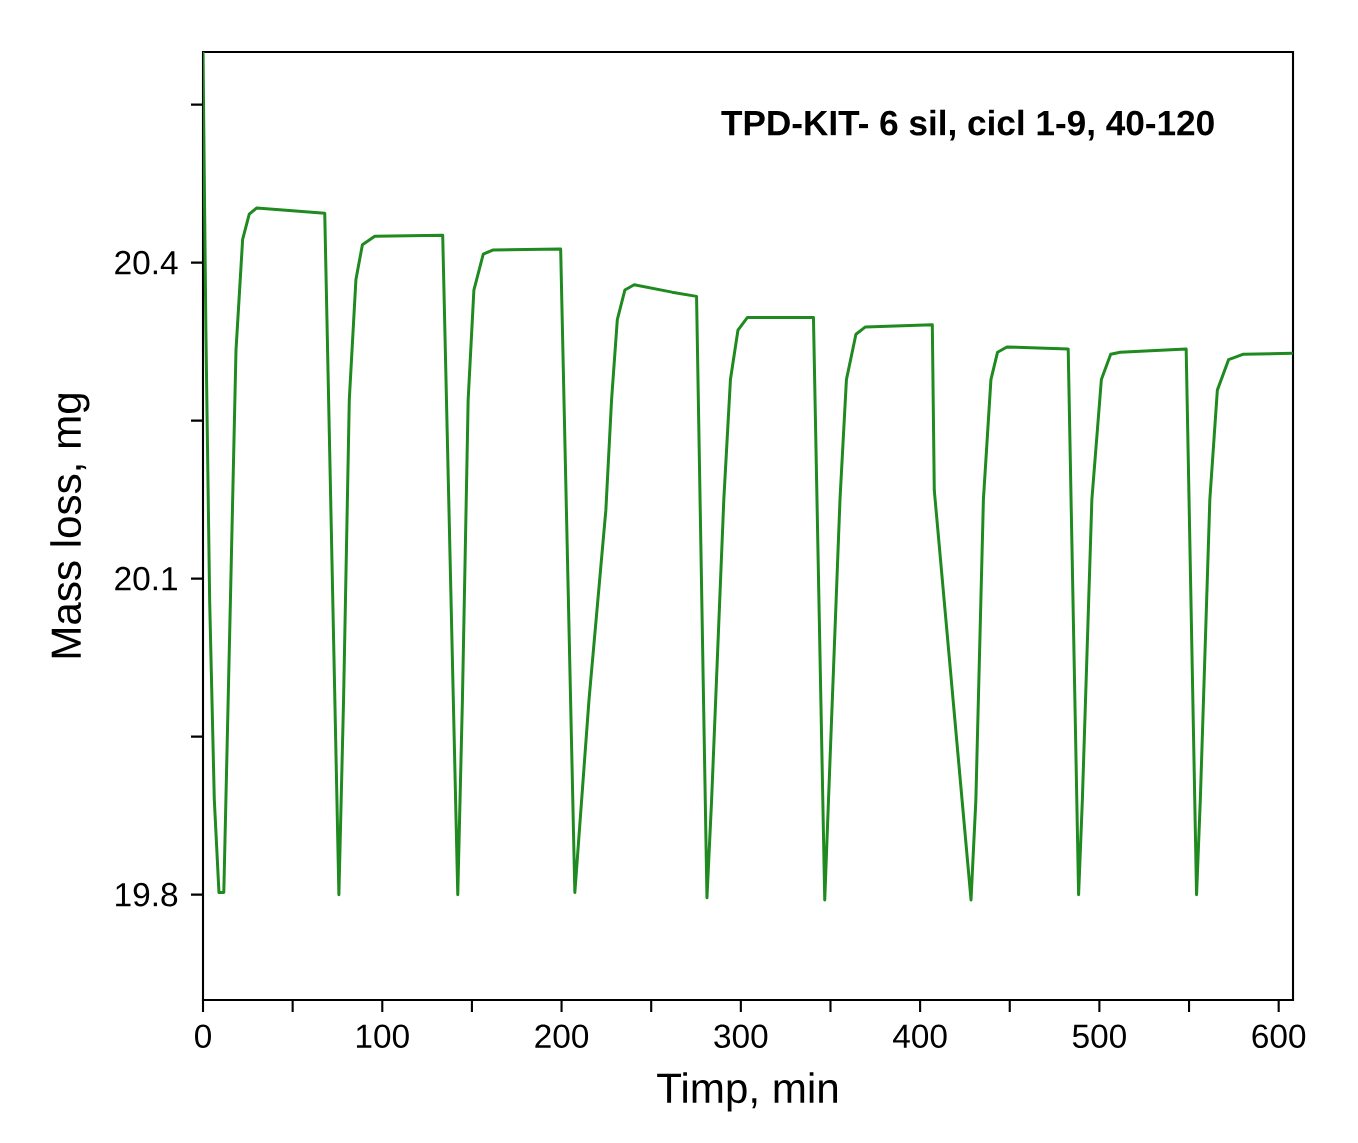  Describe the element at coordinates (70, 526) in the screenshot. I see `y-axis-title: Mass loss, mg` at that location.